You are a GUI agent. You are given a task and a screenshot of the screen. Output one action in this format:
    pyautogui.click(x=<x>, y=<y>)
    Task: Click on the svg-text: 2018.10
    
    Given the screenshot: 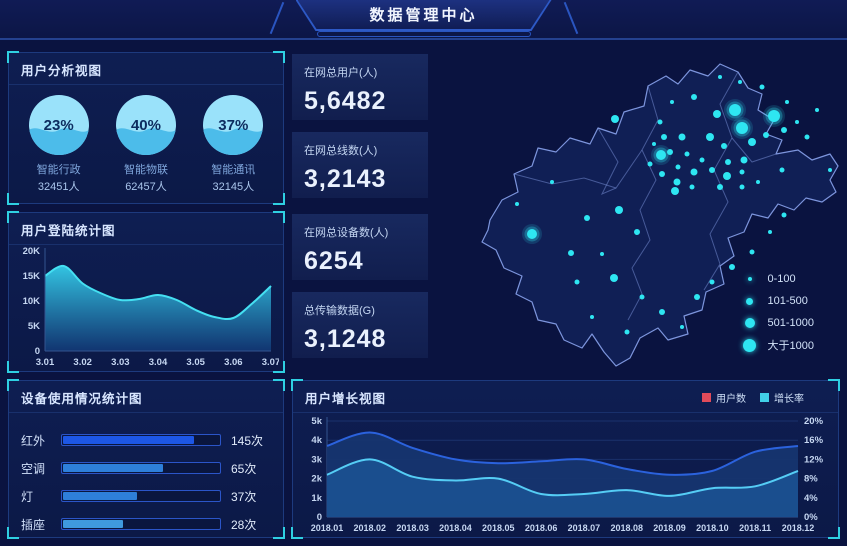 What is the action you would take?
    pyautogui.click(x=712, y=528)
    